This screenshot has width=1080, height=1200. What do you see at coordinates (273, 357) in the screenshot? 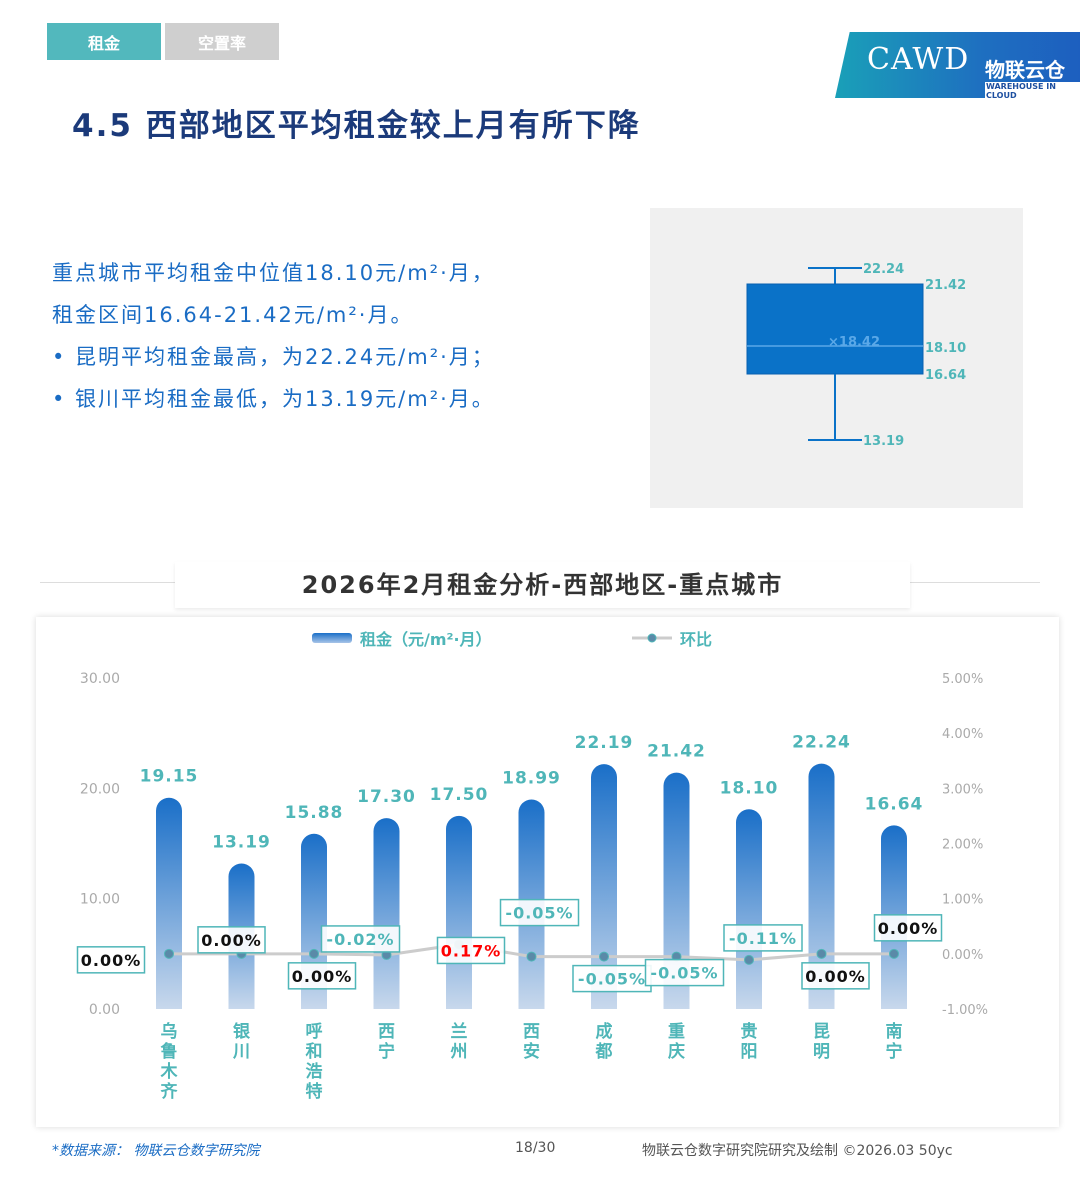
I see `desc-bullet: • 昆明平均租金最高，为22.24元/m²·月；` at bounding box center [273, 357].